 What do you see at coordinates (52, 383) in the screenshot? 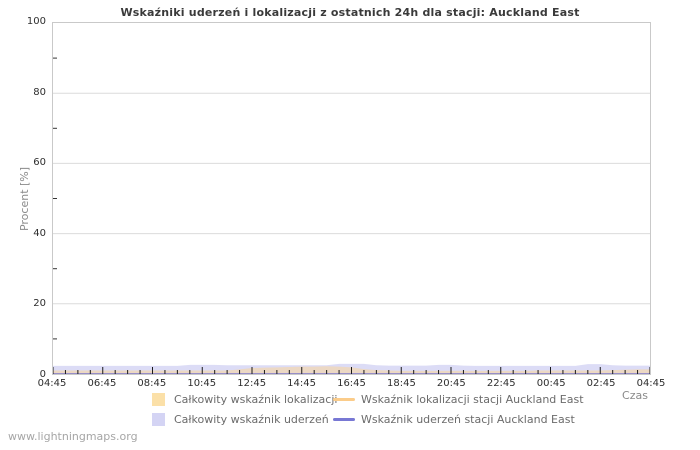
I see `x-tick-label-0: 04:45` at bounding box center [52, 383].